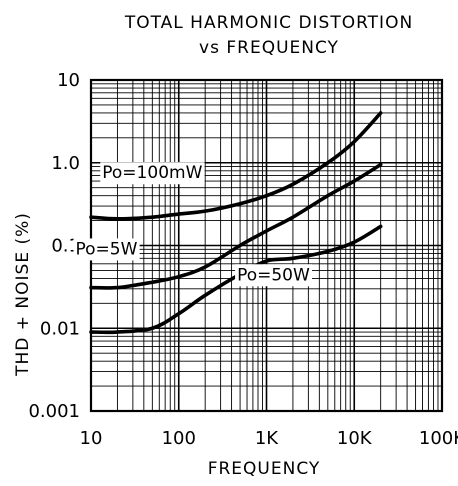 The width and height of the screenshot is (458, 486). Describe the element at coordinates (23, 294) in the screenshot. I see `y-axis-label: THD + NOISE (%)` at that location.